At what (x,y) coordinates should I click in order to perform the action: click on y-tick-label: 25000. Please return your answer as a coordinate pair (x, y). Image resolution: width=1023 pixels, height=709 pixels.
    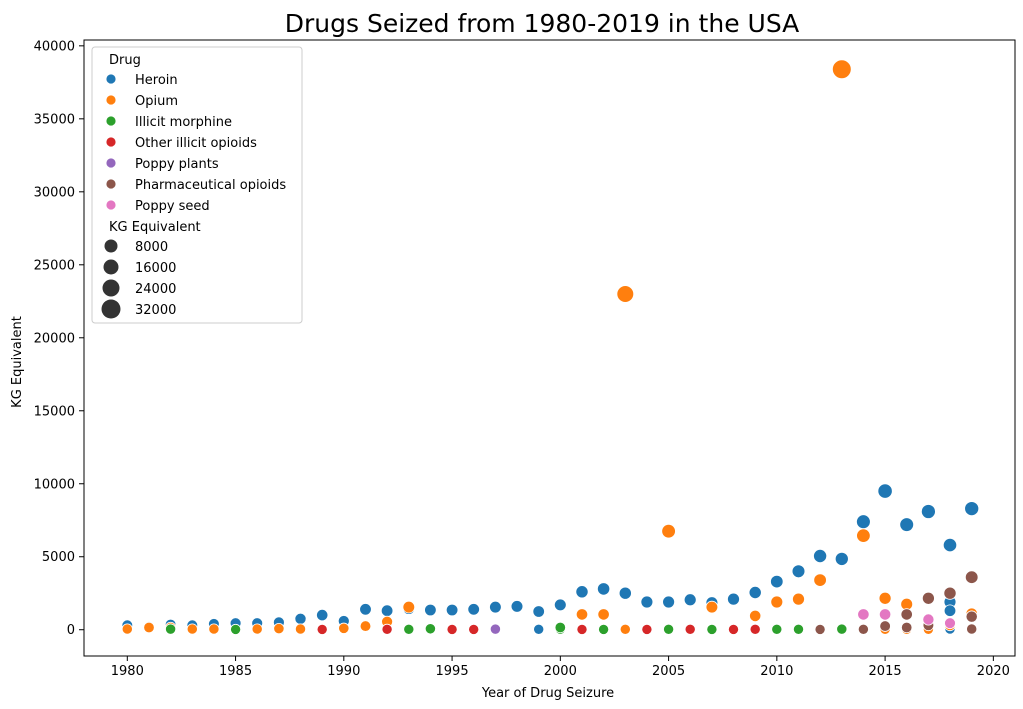
    Looking at the image, I should click on (54, 265).